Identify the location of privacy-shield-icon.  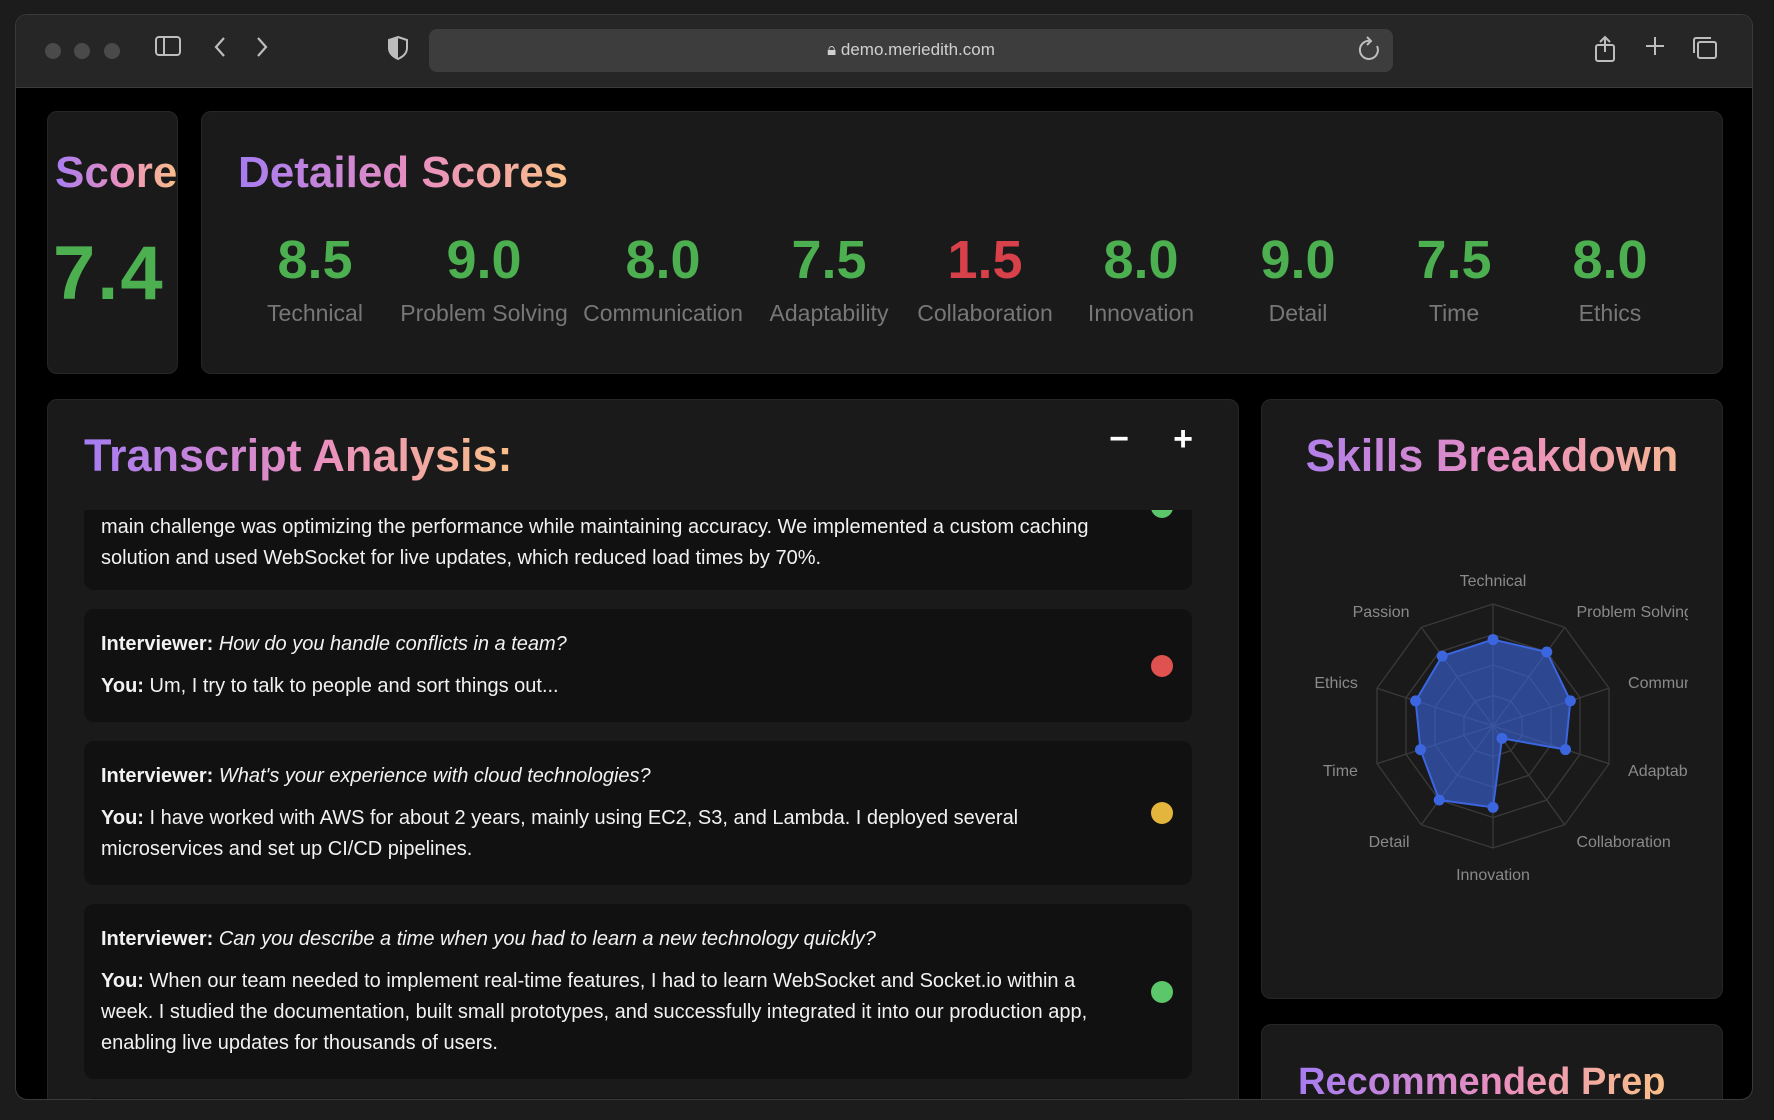
(398, 52).